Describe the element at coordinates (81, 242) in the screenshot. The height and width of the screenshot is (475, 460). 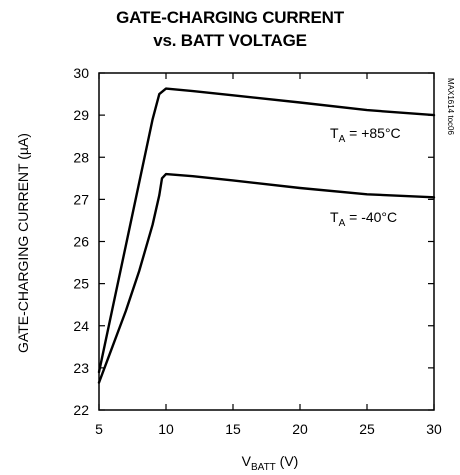
I see `y-tick-label: 26` at that location.